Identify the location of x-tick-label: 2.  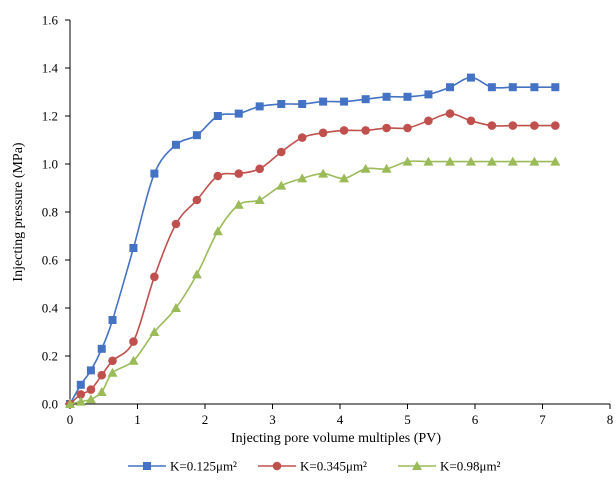
(205, 419).